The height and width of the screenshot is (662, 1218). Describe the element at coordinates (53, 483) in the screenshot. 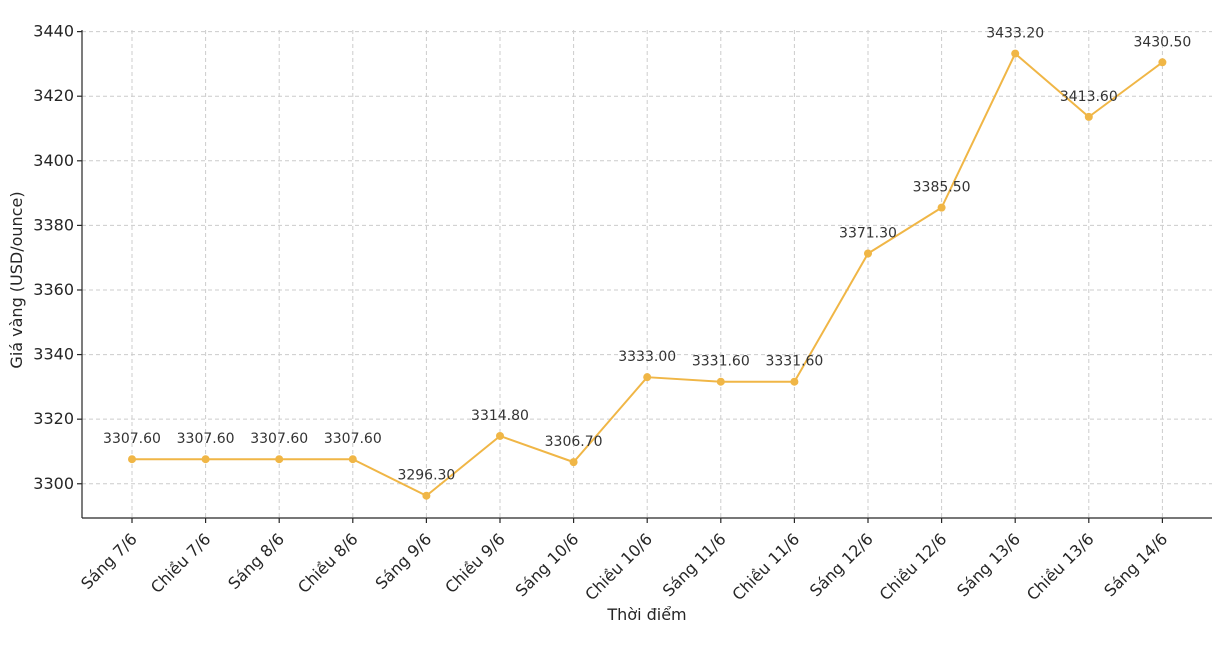

I see `y-tick-label: 3300` at that location.